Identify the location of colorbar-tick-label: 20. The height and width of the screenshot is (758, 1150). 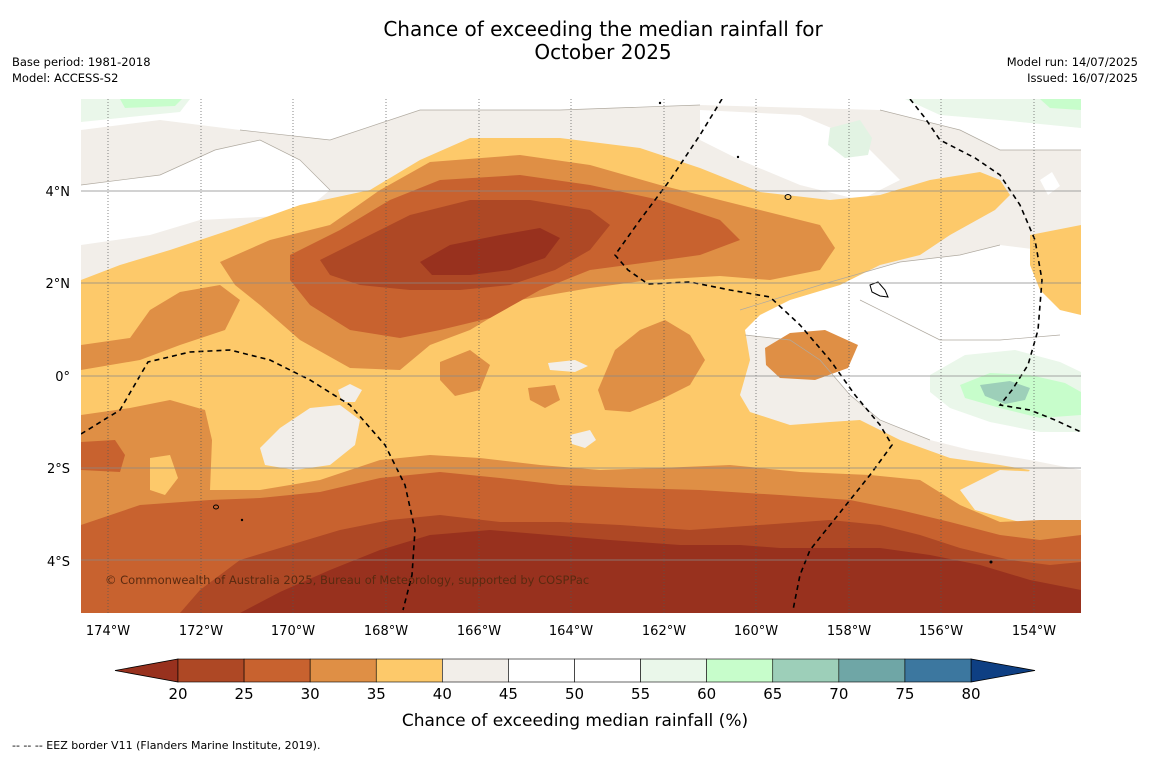
(177, 694).